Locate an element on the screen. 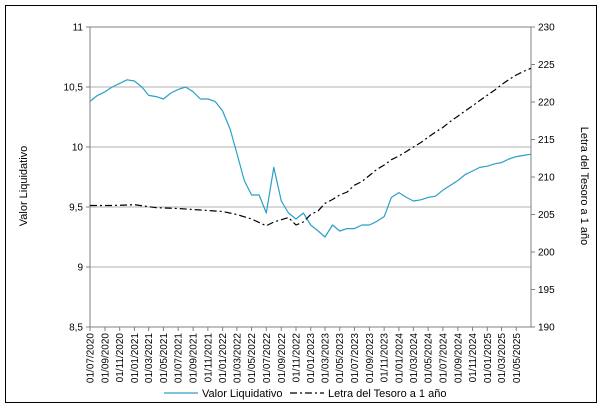  x-tick-label: 01/01/2025 is located at coordinates (488, 358).